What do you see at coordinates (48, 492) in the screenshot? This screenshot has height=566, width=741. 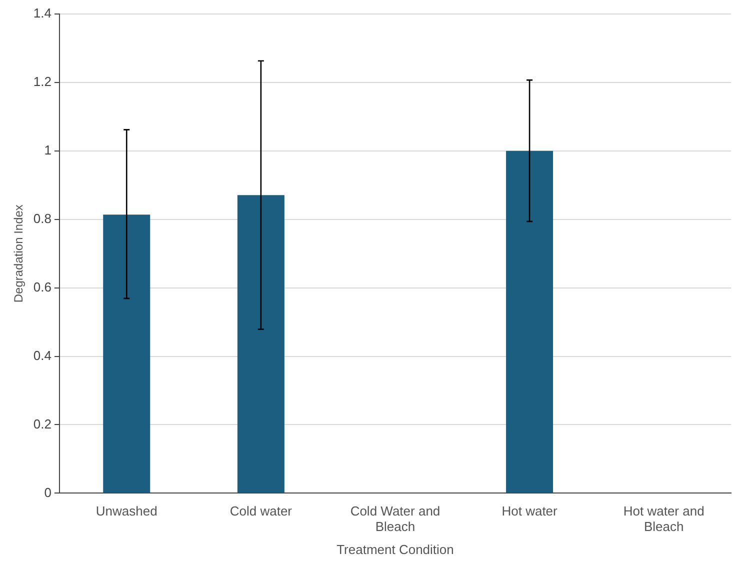 I see `y-tick-label: 0` at bounding box center [48, 492].